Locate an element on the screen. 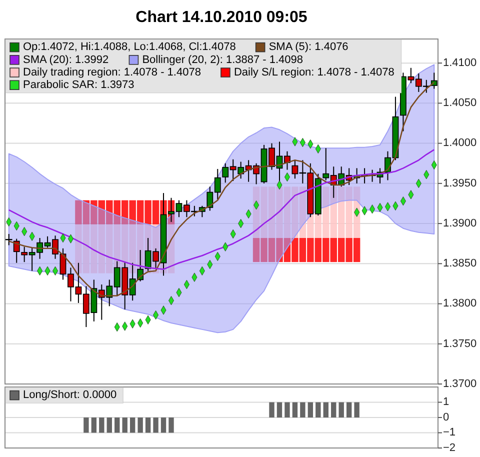 The height and width of the screenshot is (457, 480). legend-label: SMA (20): 1.3992 is located at coordinates (66, 60).